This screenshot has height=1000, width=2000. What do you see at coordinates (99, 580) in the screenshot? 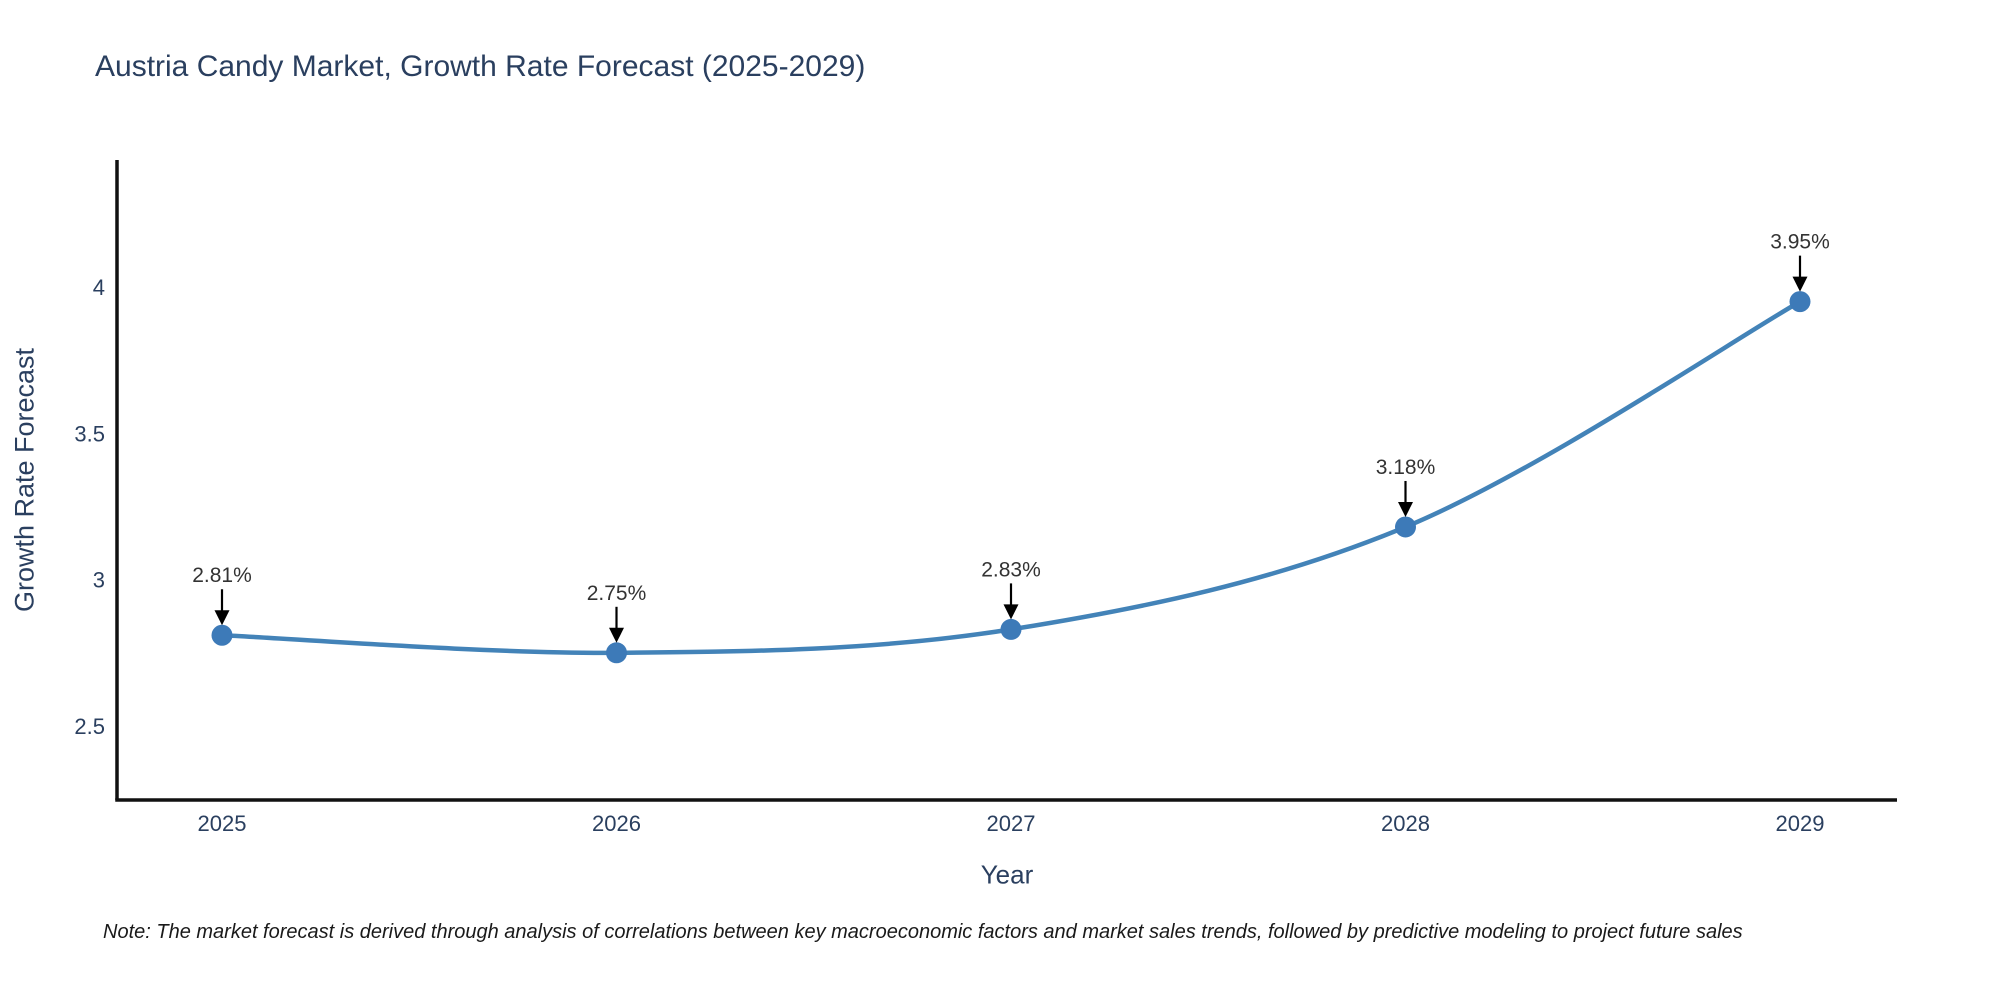
I see `y-tick-label: 3` at bounding box center [99, 580].